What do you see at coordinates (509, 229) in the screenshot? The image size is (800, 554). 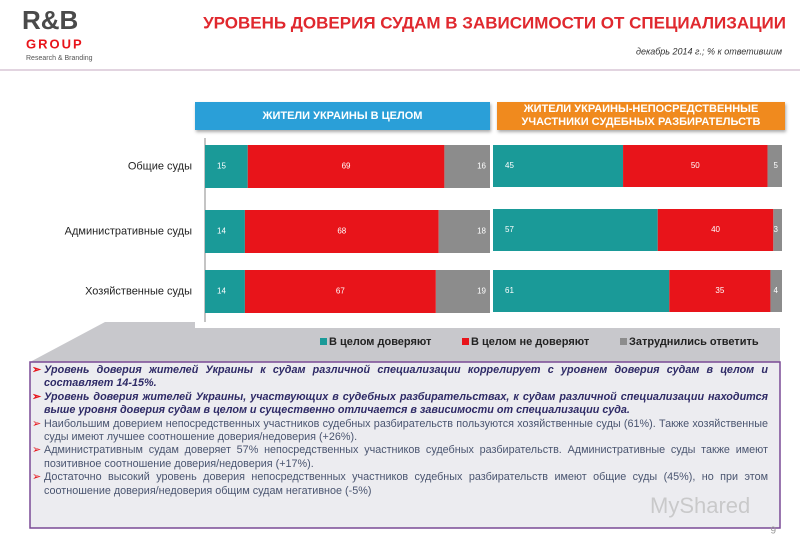 I see `value-label: 57` at bounding box center [509, 229].